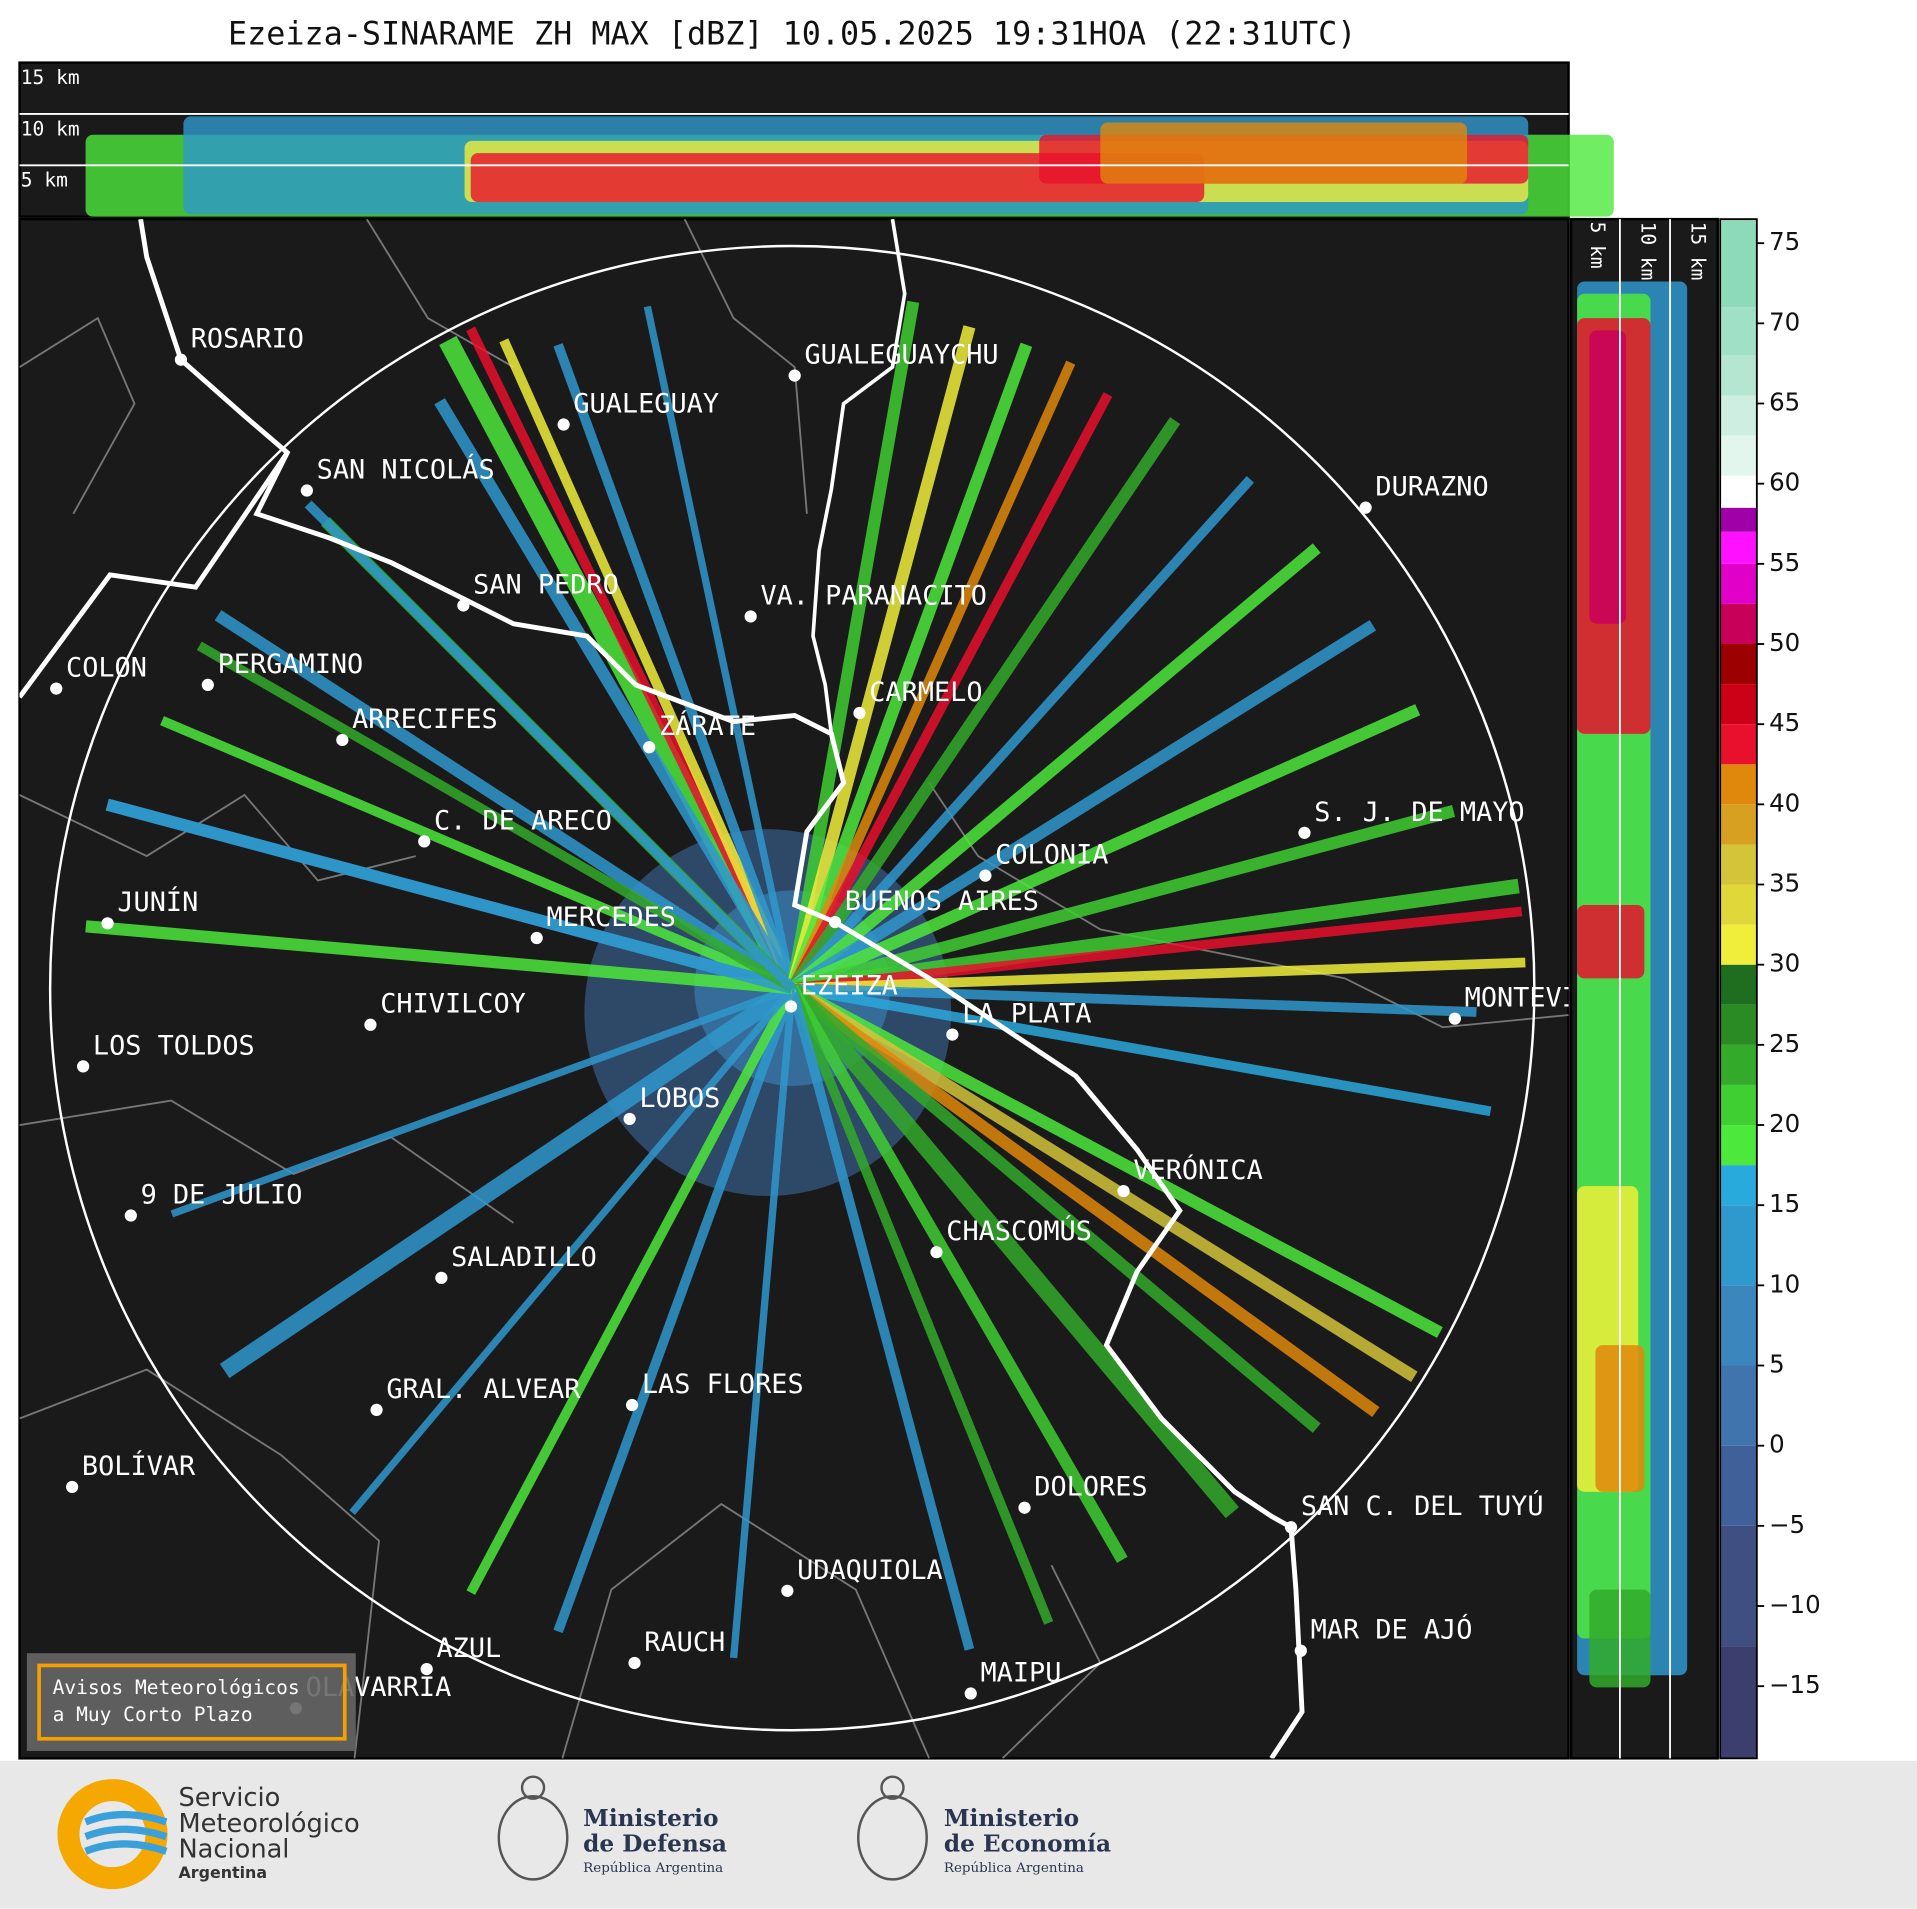 The width and height of the screenshot is (1917, 1909). What do you see at coordinates (153, 1714) in the screenshot?
I see `notice-text: a Muy Corto Plazo` at bounding box center [153, 1714].